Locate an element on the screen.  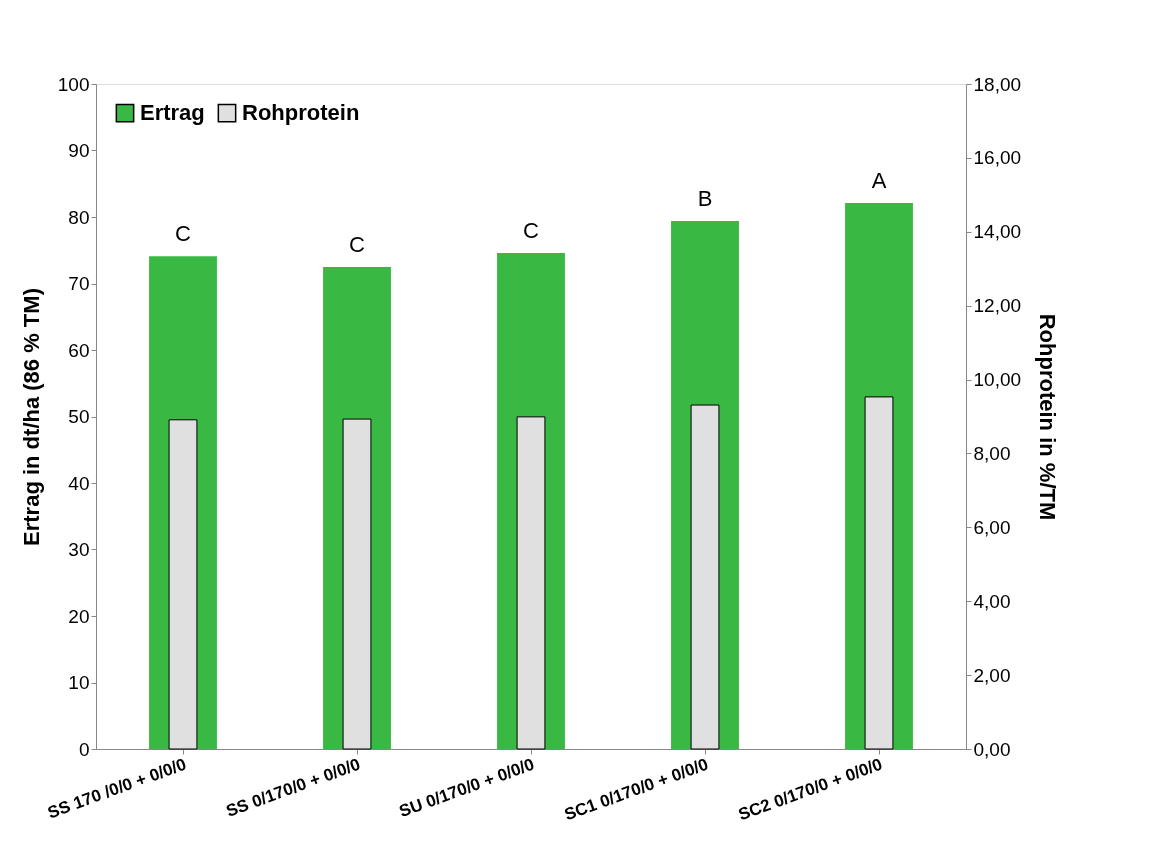
y-tick-label: 20 is located at coordinates (79, 616).